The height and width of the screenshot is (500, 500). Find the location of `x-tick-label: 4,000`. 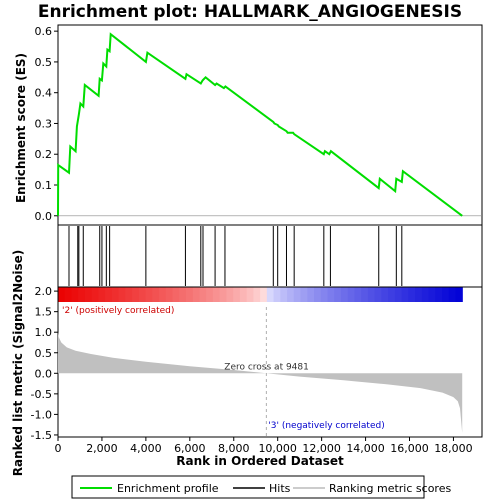

x-tick-label: 4,000 is located at coordinates (146, 448).